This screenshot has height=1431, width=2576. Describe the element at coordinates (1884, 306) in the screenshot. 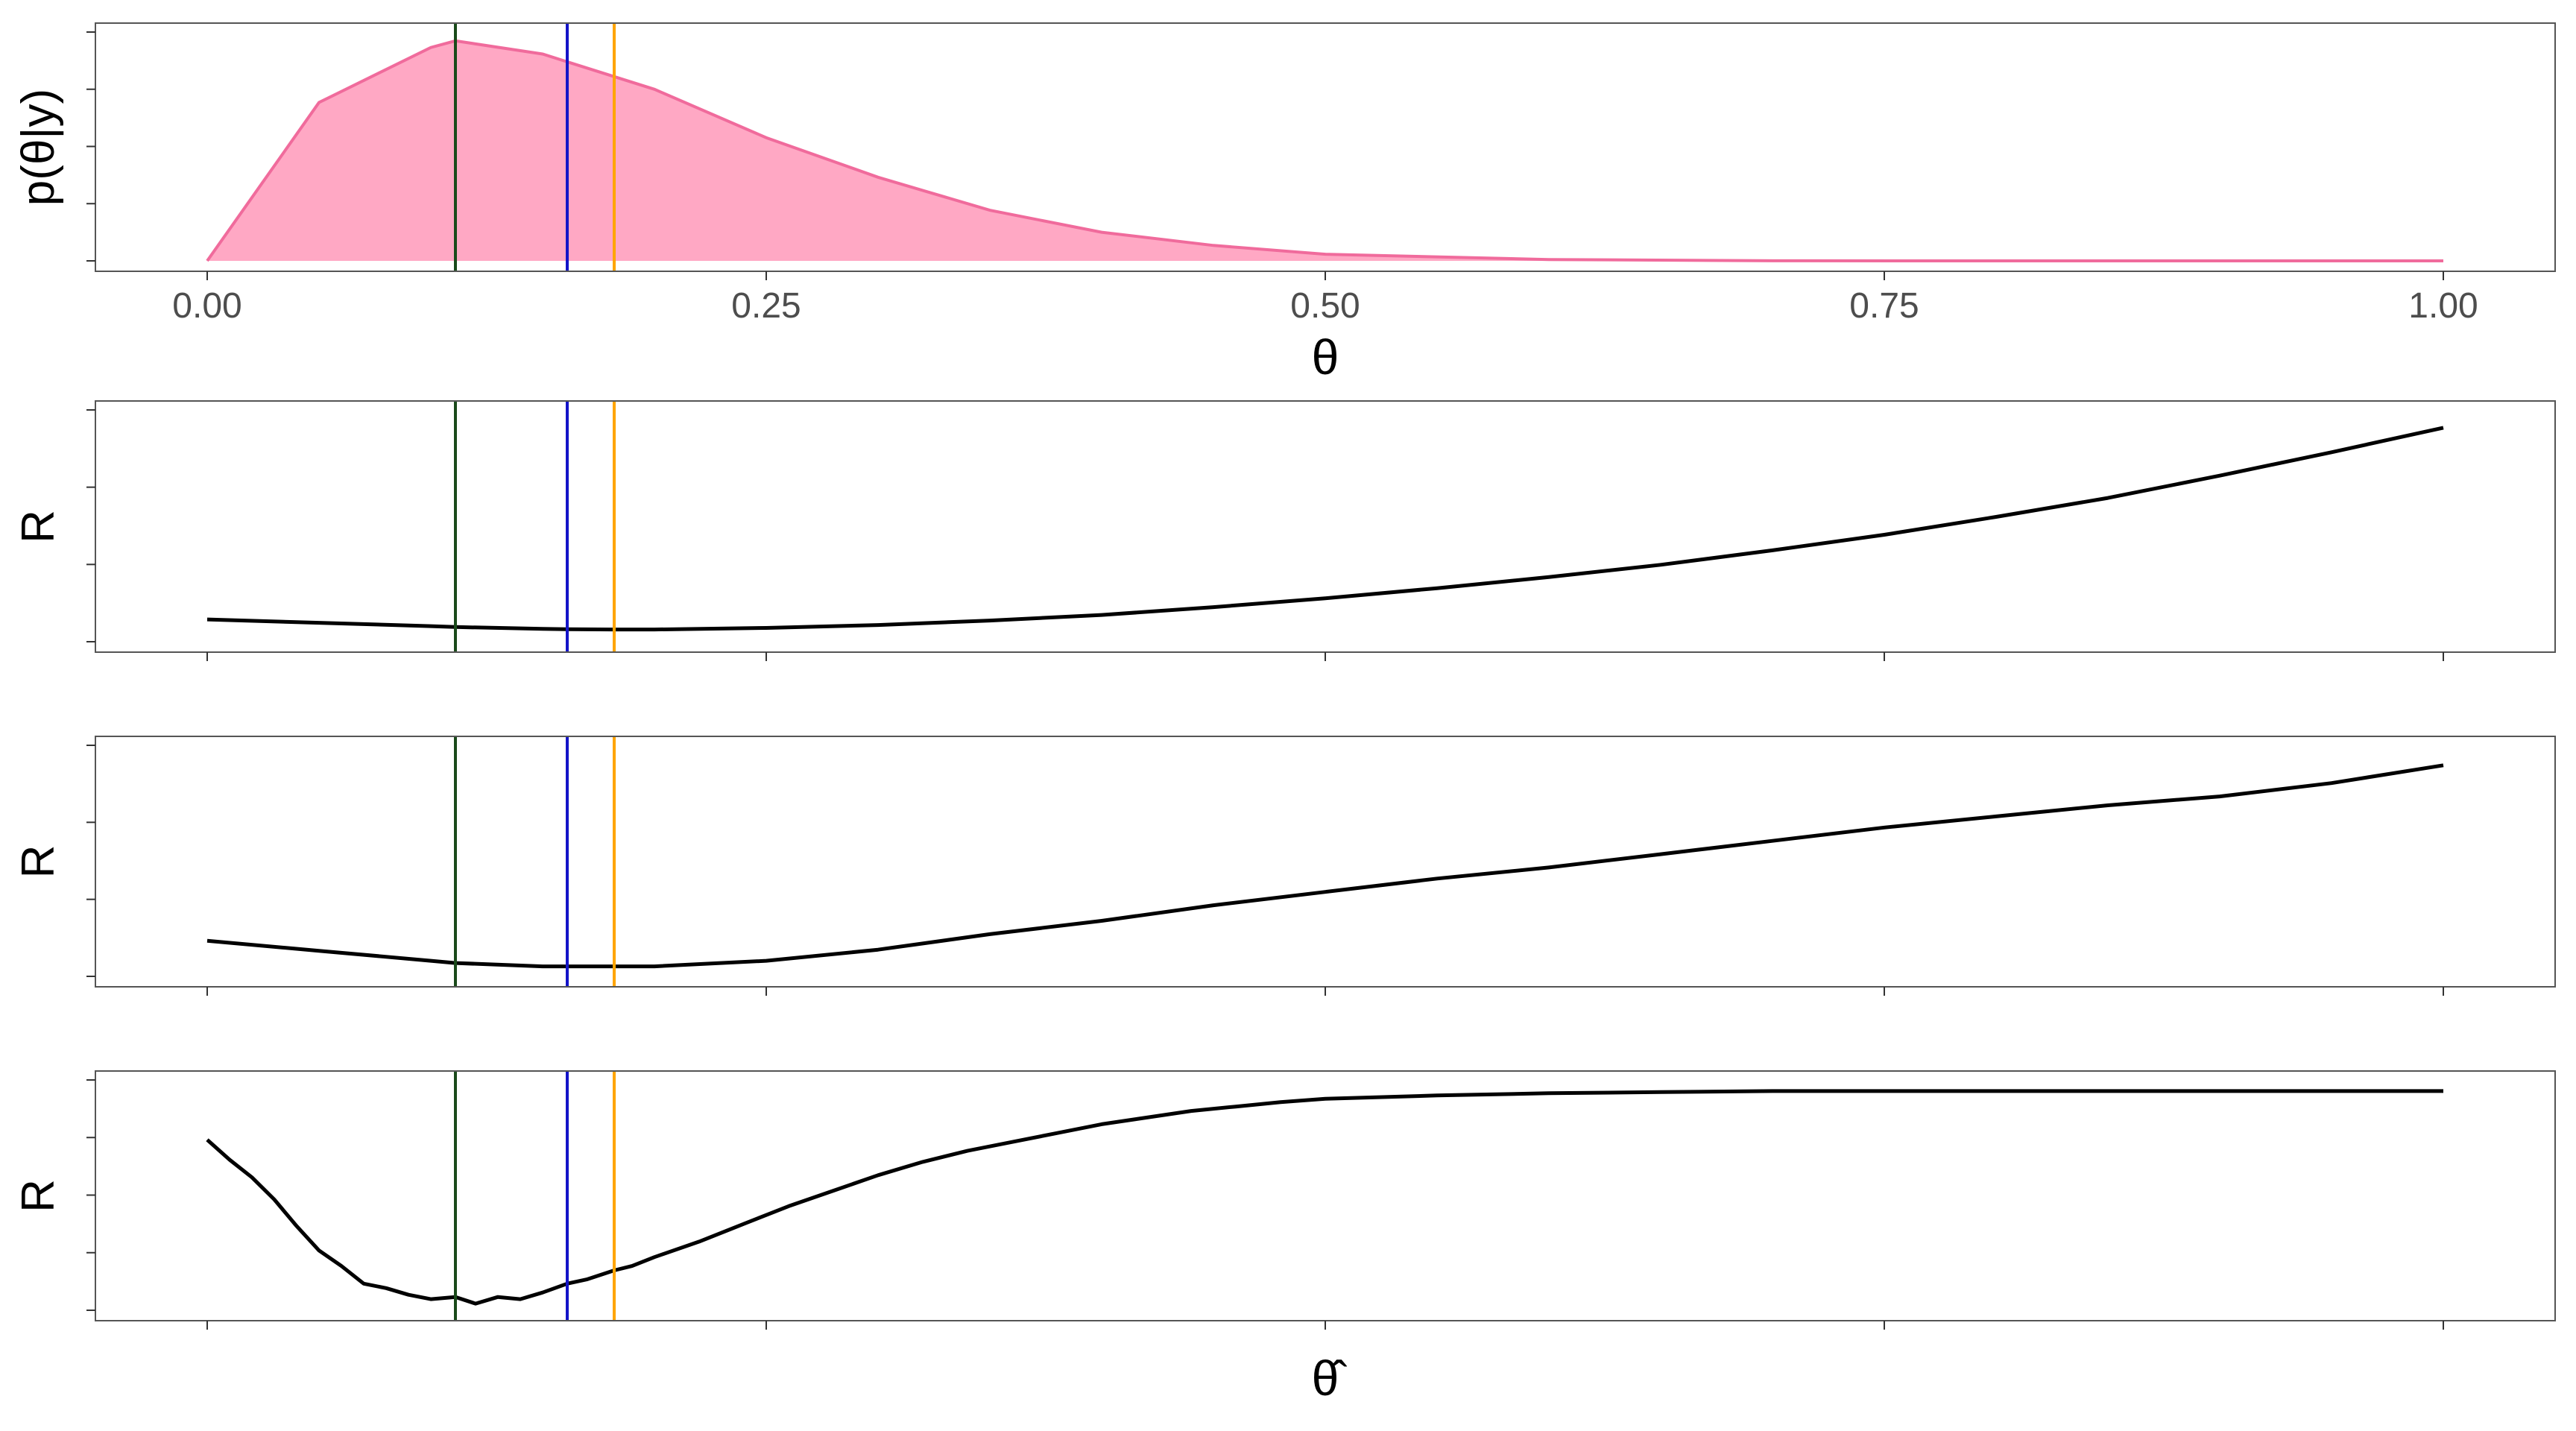

I see `x-tick-label: 0.75` at that location.